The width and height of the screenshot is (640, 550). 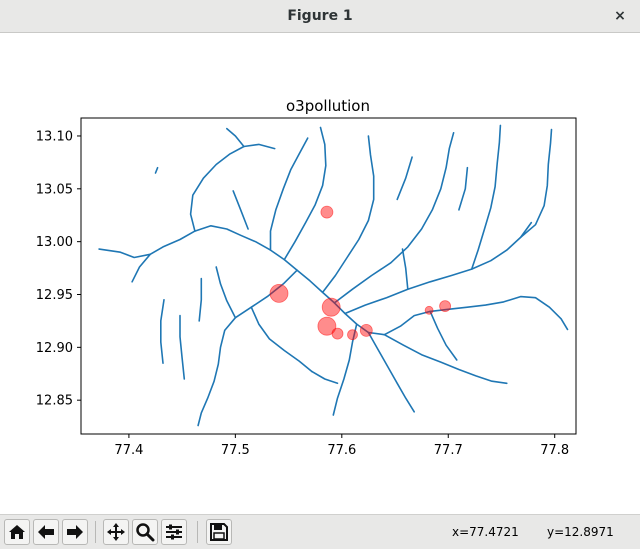 I want to click on x-axis: 77.4 77.5 77.6 77.7 77.8, so click(x=341, y=446).